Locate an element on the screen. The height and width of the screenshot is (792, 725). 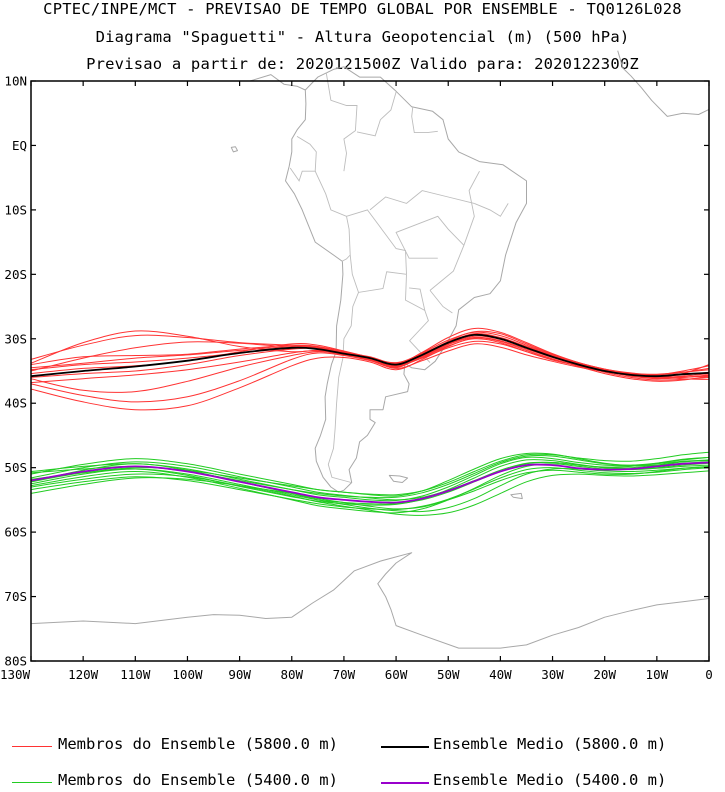
x-tick-label: 100W is located at coordinates (187, 674).